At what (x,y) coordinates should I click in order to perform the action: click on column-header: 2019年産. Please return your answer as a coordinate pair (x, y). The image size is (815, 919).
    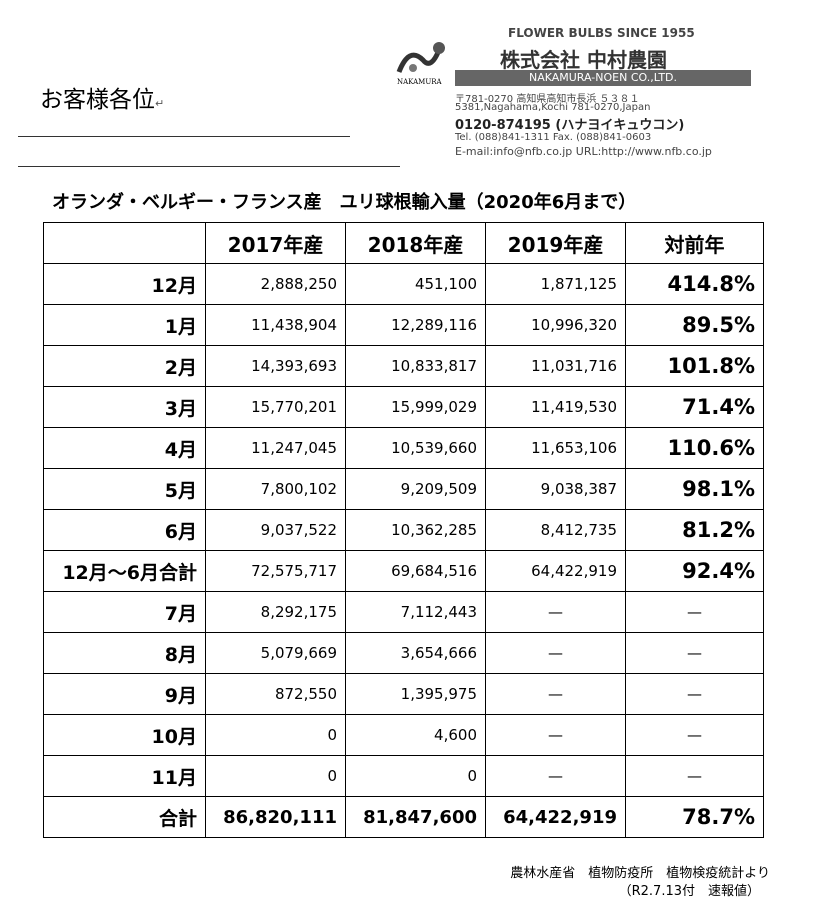
    Looking at the image, I should click on (555, 243).